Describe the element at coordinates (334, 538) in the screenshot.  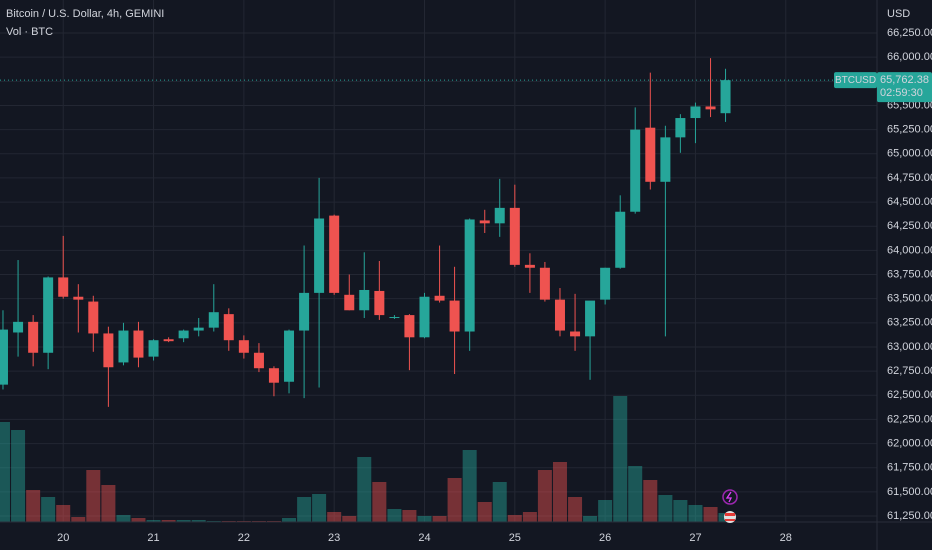
I see `x-tick-label: 23` at that location.